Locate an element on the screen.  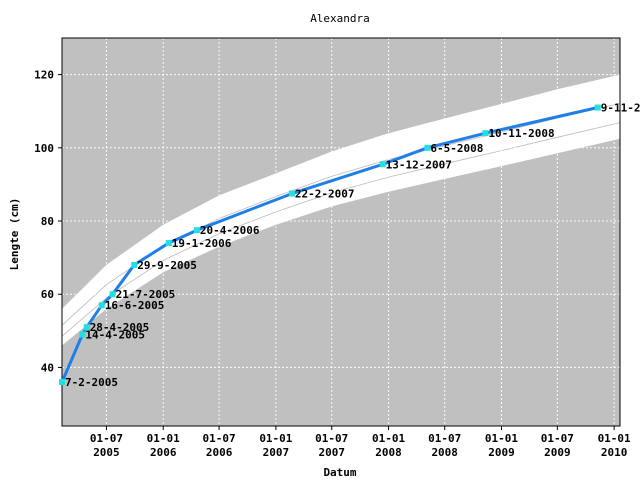
data-label: 28-4-2005 is located at coordinates (120, 327).